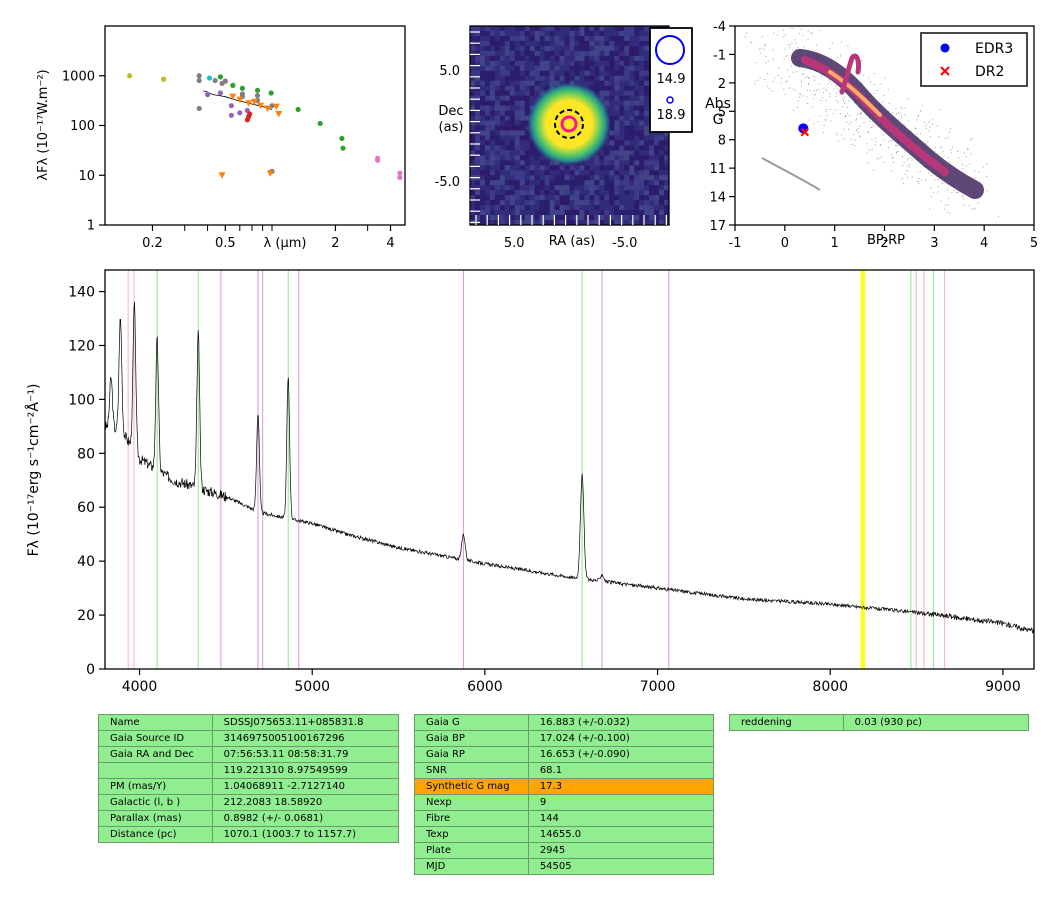  What do you see at coordinates (569, 124) in the screenshot?
I see `star-blob` at bounding box center [569, 124].